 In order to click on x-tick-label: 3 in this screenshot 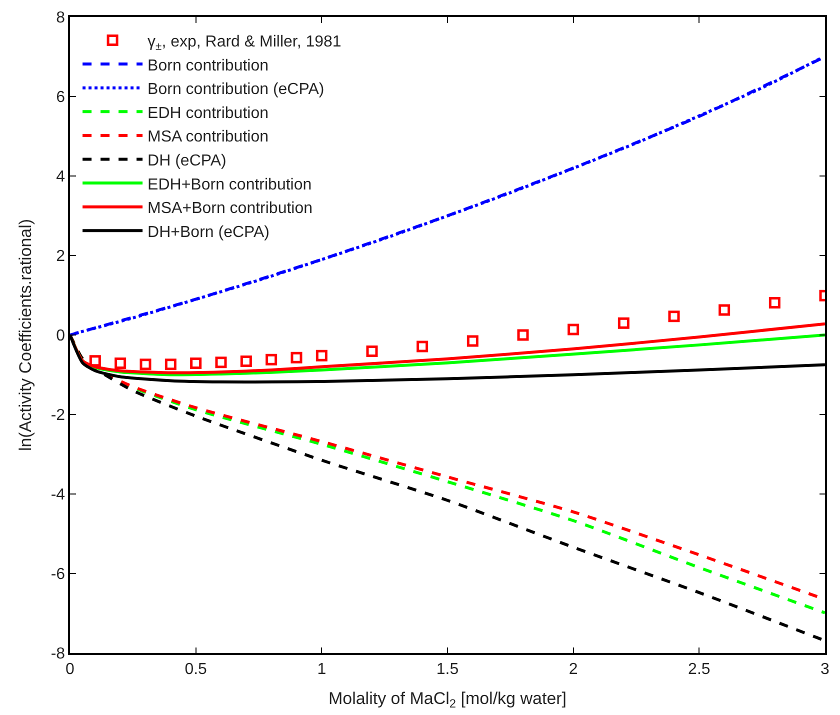, I will do `click(825, 669)`.